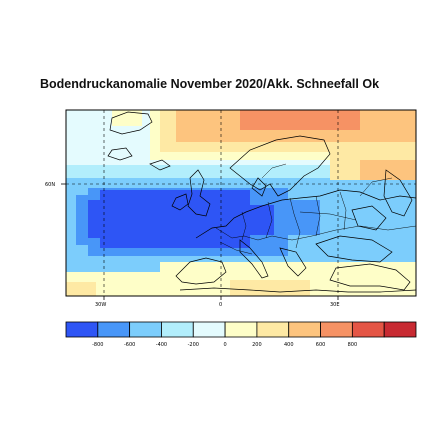 The width and height of the screenshot is (436, 436). Describe the element at coordinates (289, 345) in the screenshot. I see `colorbar-tick-label: 400` at that location.